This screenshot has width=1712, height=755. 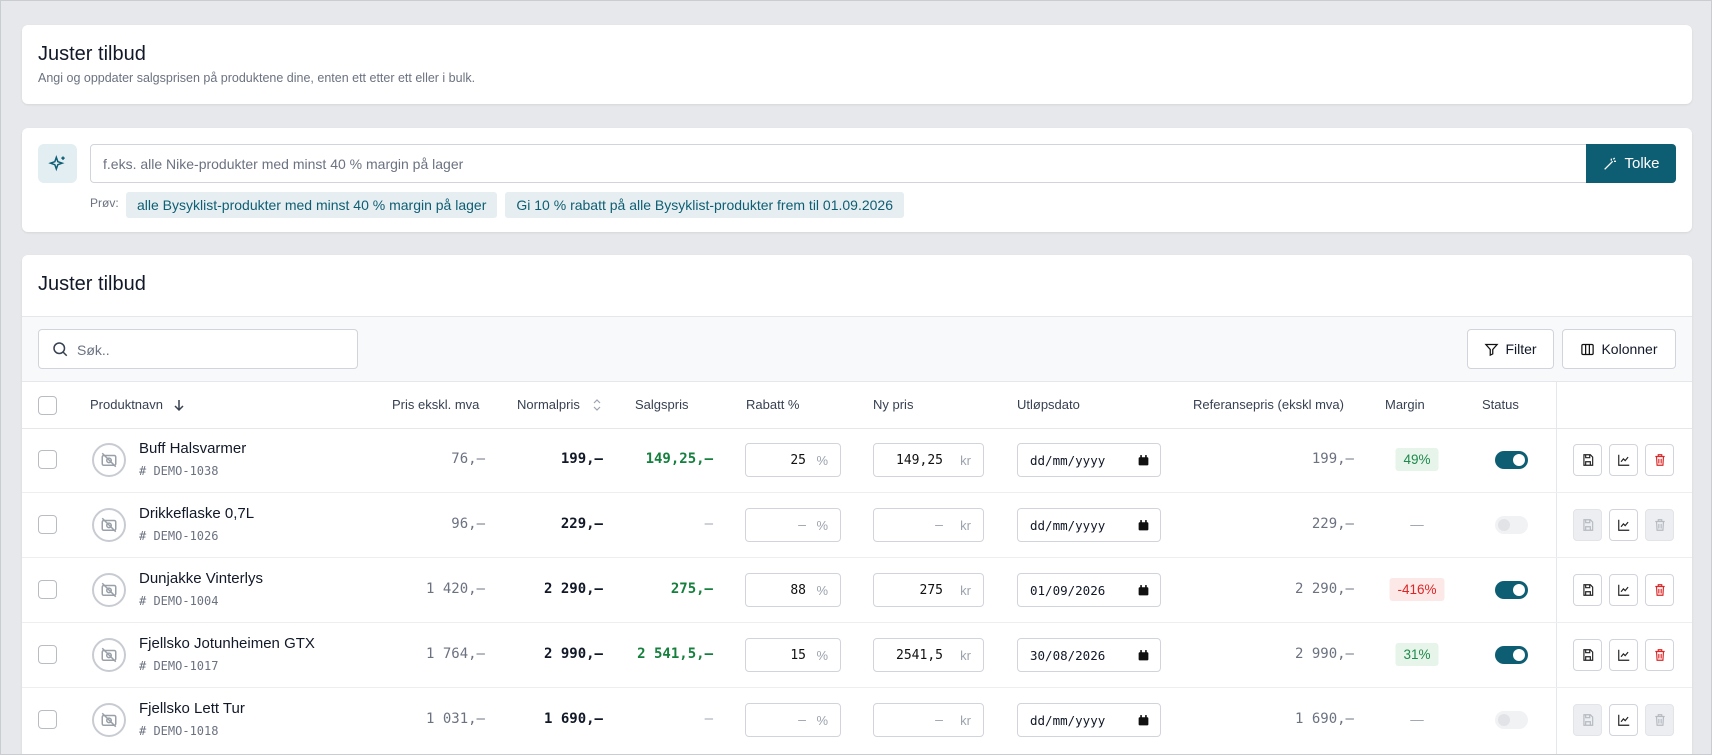 I want to click on filter-label: Filter, so click(x=1521, y=349).